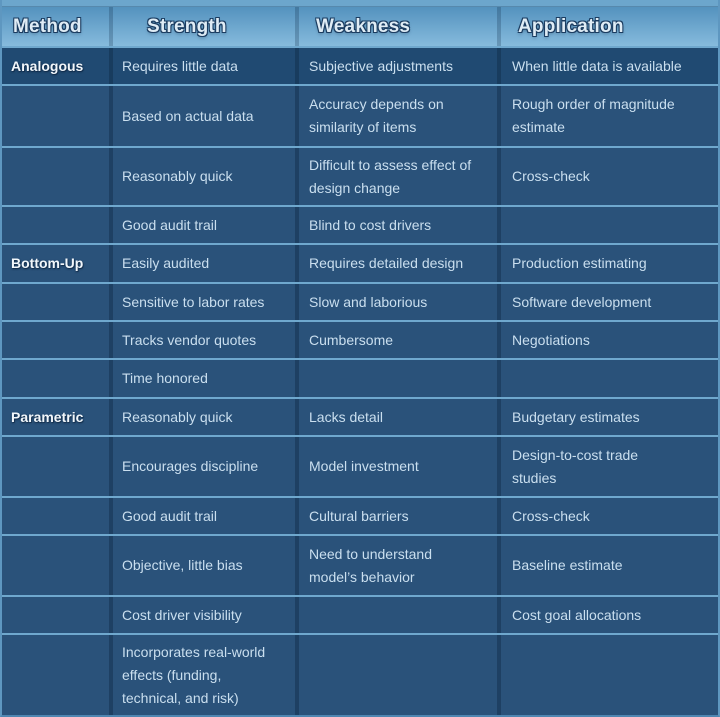 The height and width of the screenshot is (717, 720). I want to click on weakness-cell: Requires detailed design, so click(396, 263).